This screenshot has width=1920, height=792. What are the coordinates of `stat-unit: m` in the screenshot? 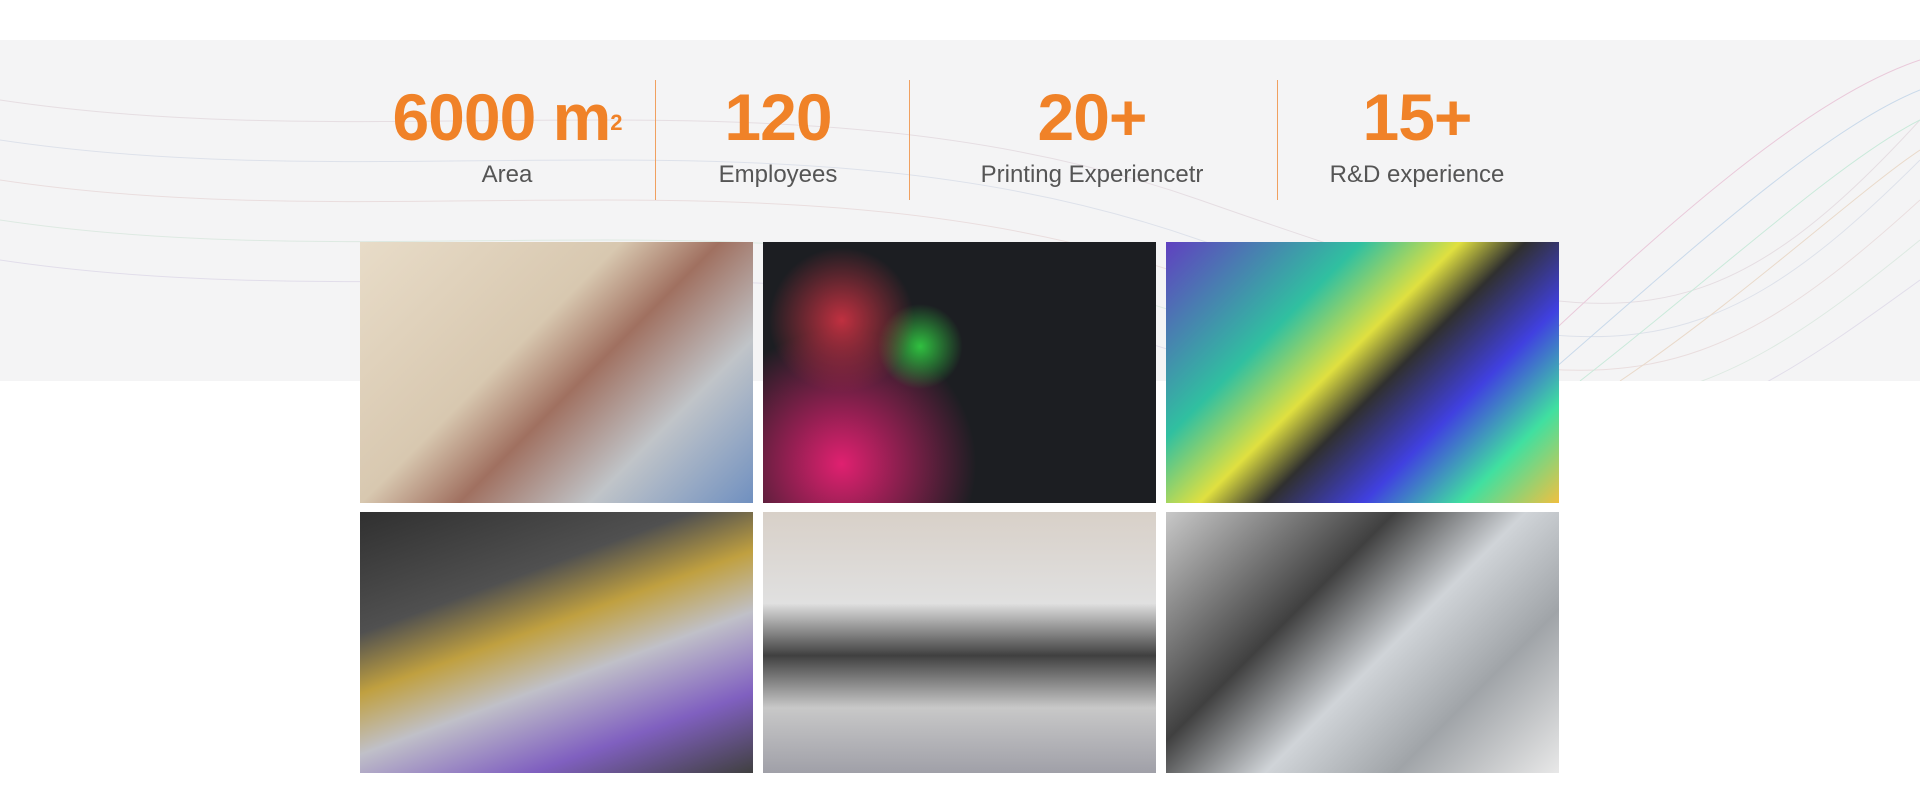 It's located at (582, 117).